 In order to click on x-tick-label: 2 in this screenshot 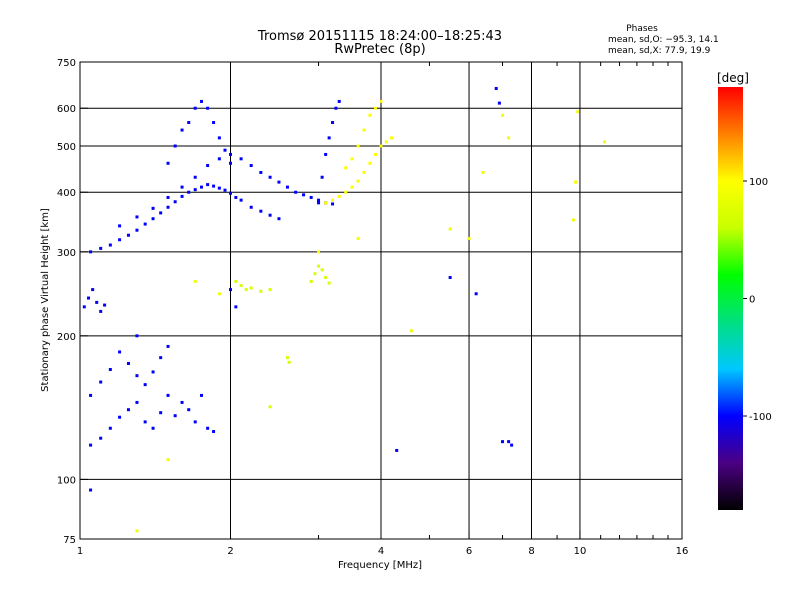, I will do `click(230, 551)`.